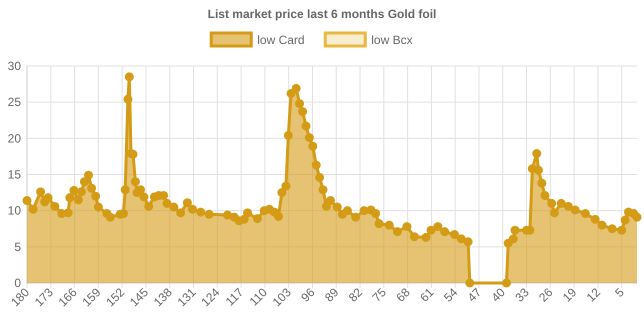 The width and height of the screenshot is (644, 322). What do you see at coordinates (356, 295) in the screenshot?
I see `x-tick-label: 82` at bounding box center [356, 295].